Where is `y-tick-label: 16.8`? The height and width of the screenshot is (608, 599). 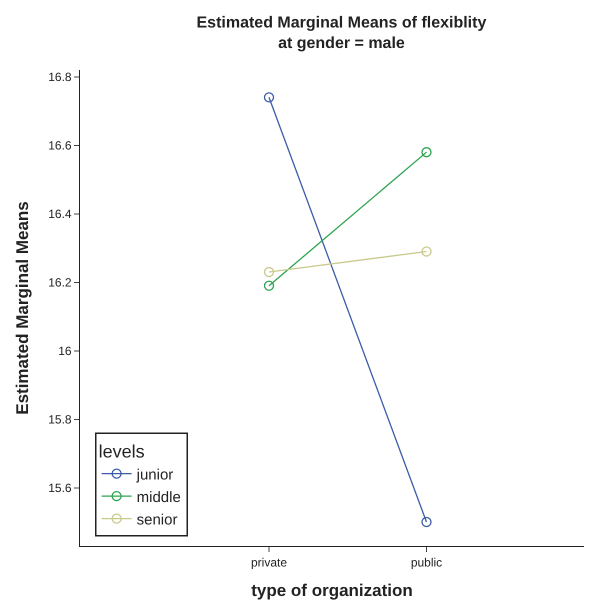 y-tick-label: 16.8 is located at coordinates (60, 77).